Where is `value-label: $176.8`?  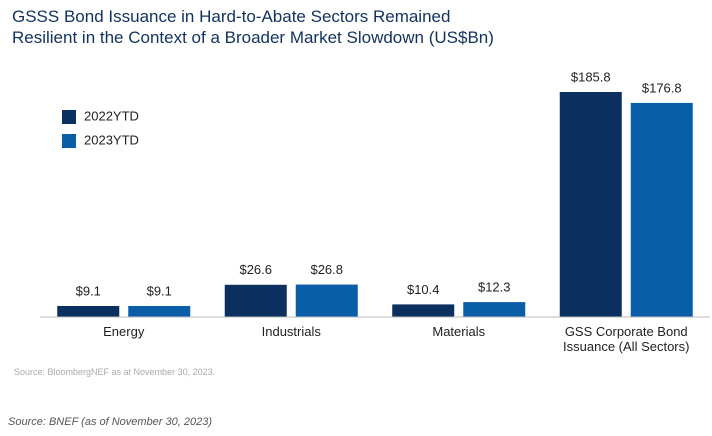
value-label: $176.8 is located at coordinates (662, 87).